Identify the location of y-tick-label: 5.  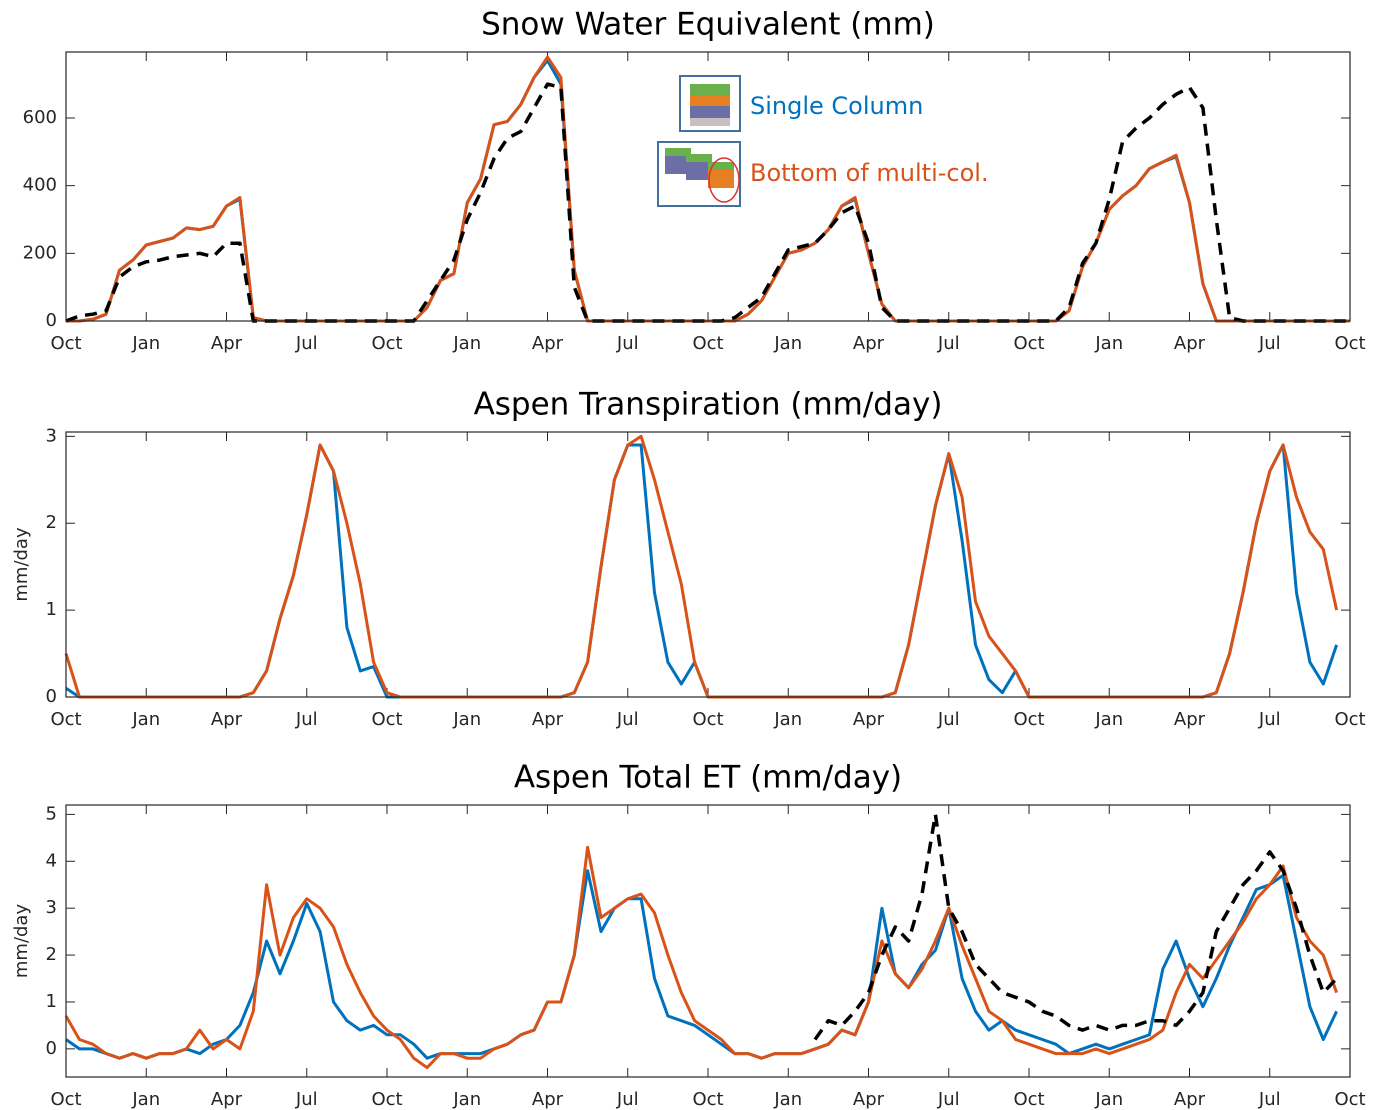
(51, 813).